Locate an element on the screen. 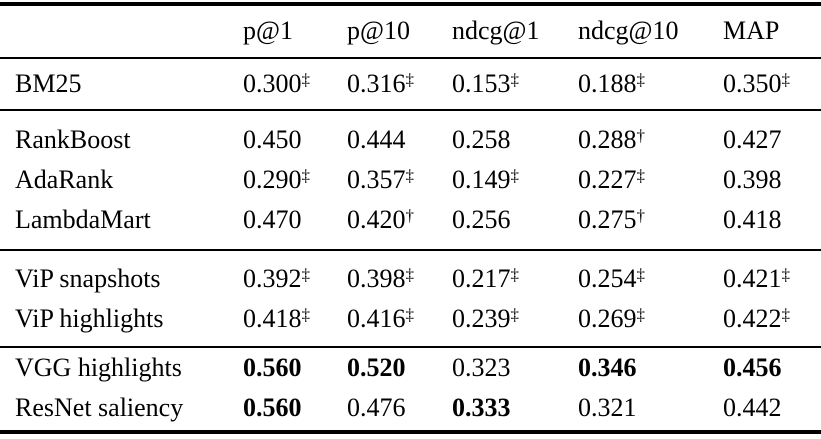 This screenshot has width=821, height=439. metric-value: 0.420 is located at coordinates (376, 219).